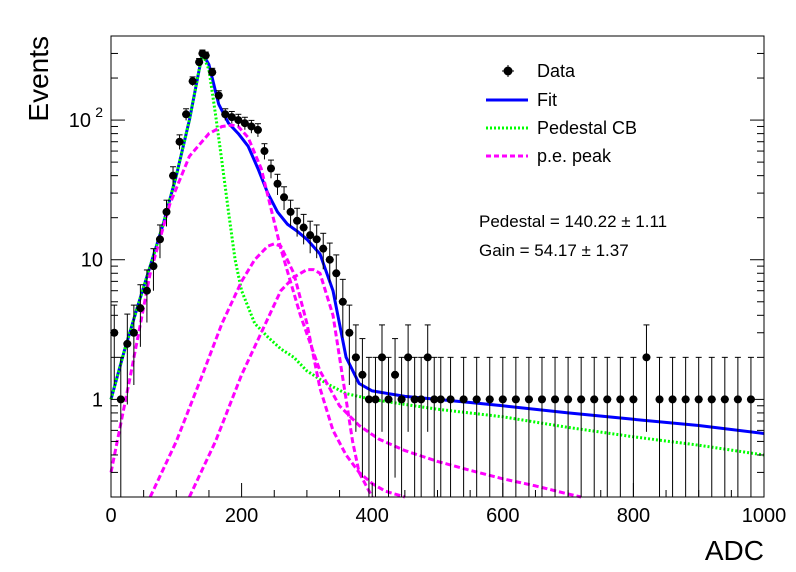 The image size is (796, 572). I want to click on annotation-gain: Gain = 54.17 ± 1.37, so click(554, 250).